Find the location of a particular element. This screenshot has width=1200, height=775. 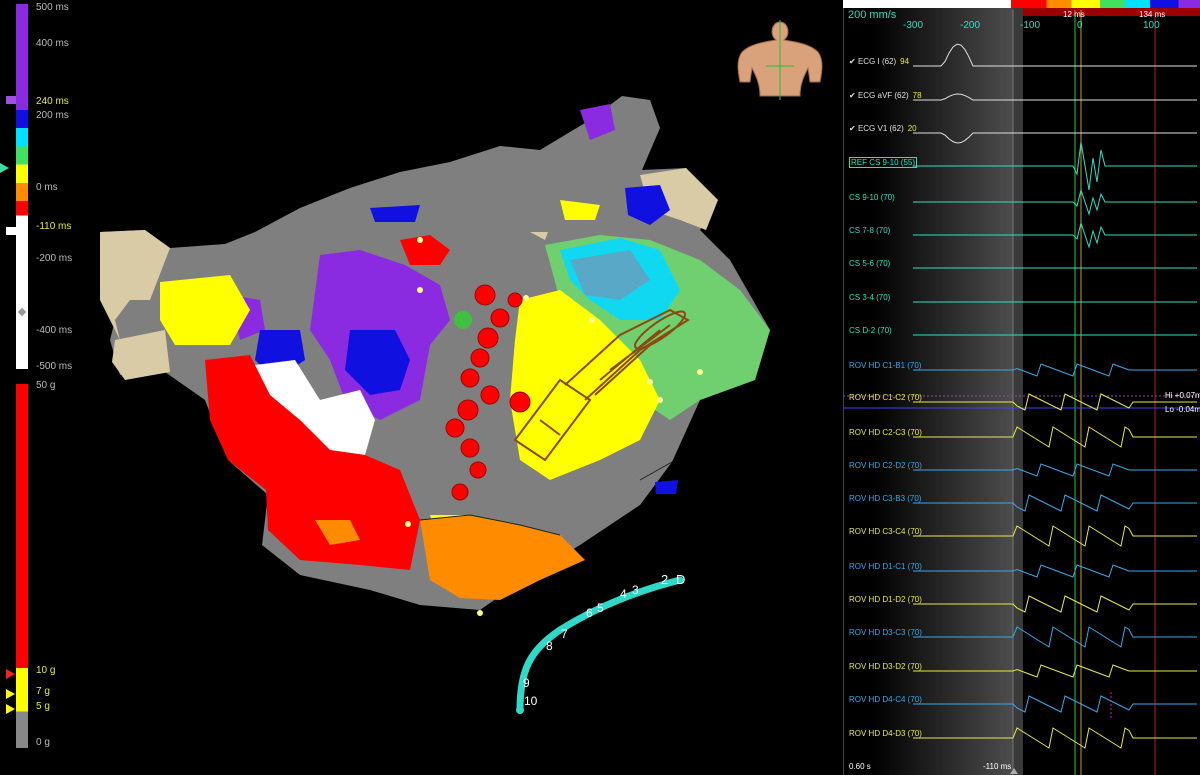

lat-label-minus-200: -200 ms is located at coordinates (54, 258).